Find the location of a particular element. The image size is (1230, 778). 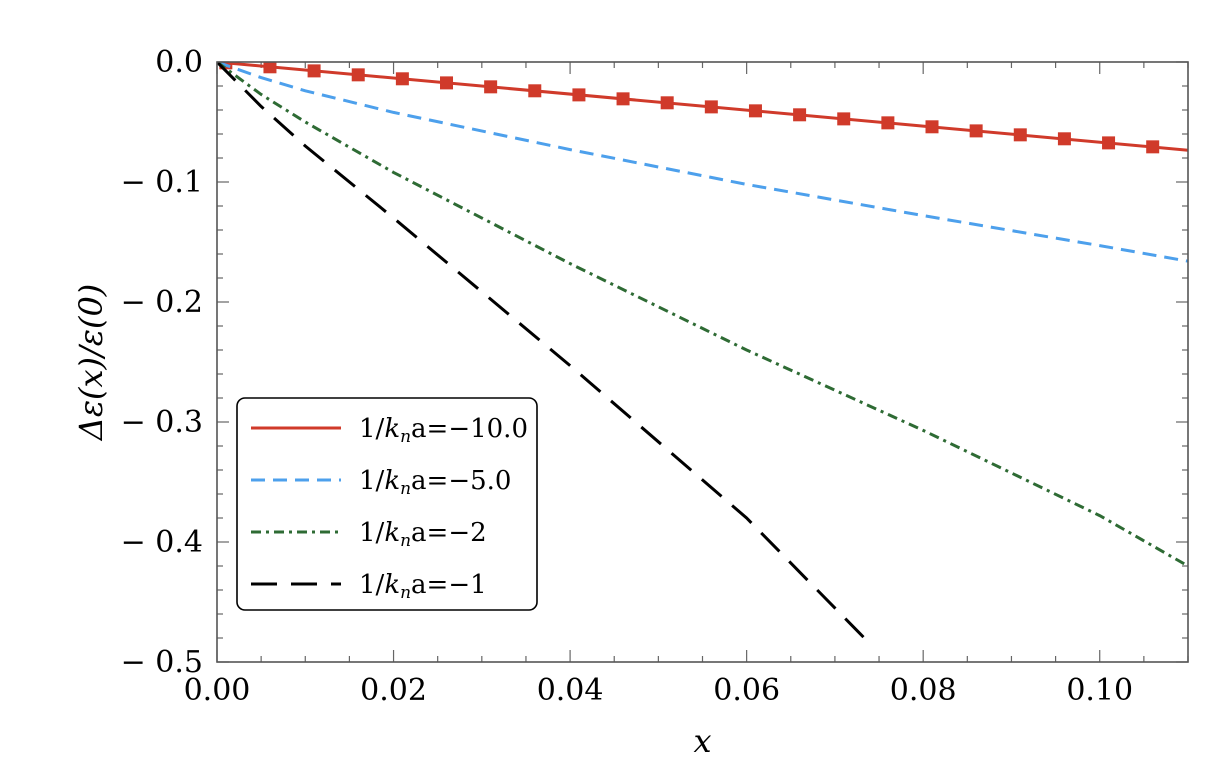

x-tick-label: 0.00 is located at coordinates (217, 690).